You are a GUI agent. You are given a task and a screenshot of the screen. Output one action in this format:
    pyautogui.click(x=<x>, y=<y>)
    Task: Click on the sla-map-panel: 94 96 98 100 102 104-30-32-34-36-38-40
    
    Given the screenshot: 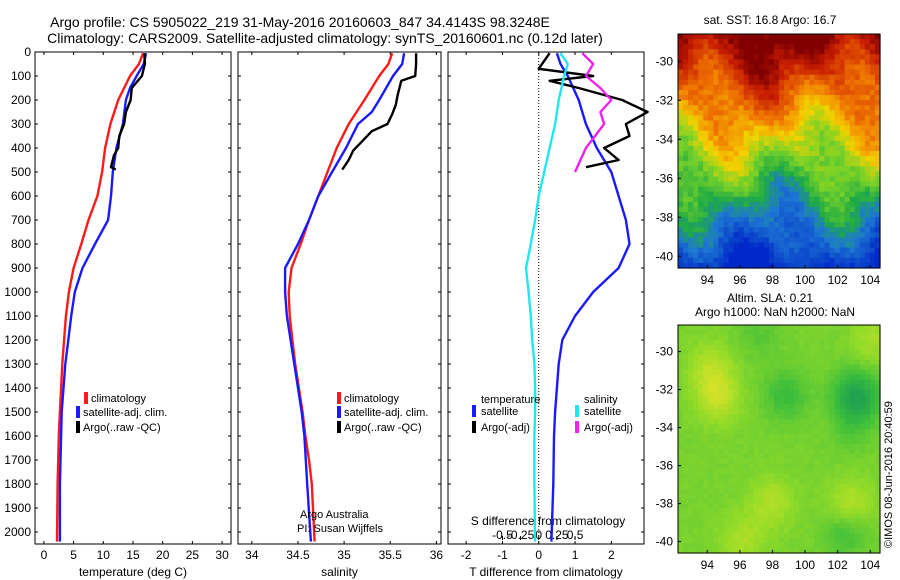 What is the action you would take?
    pyautogui.click(x=768, y=448)
    